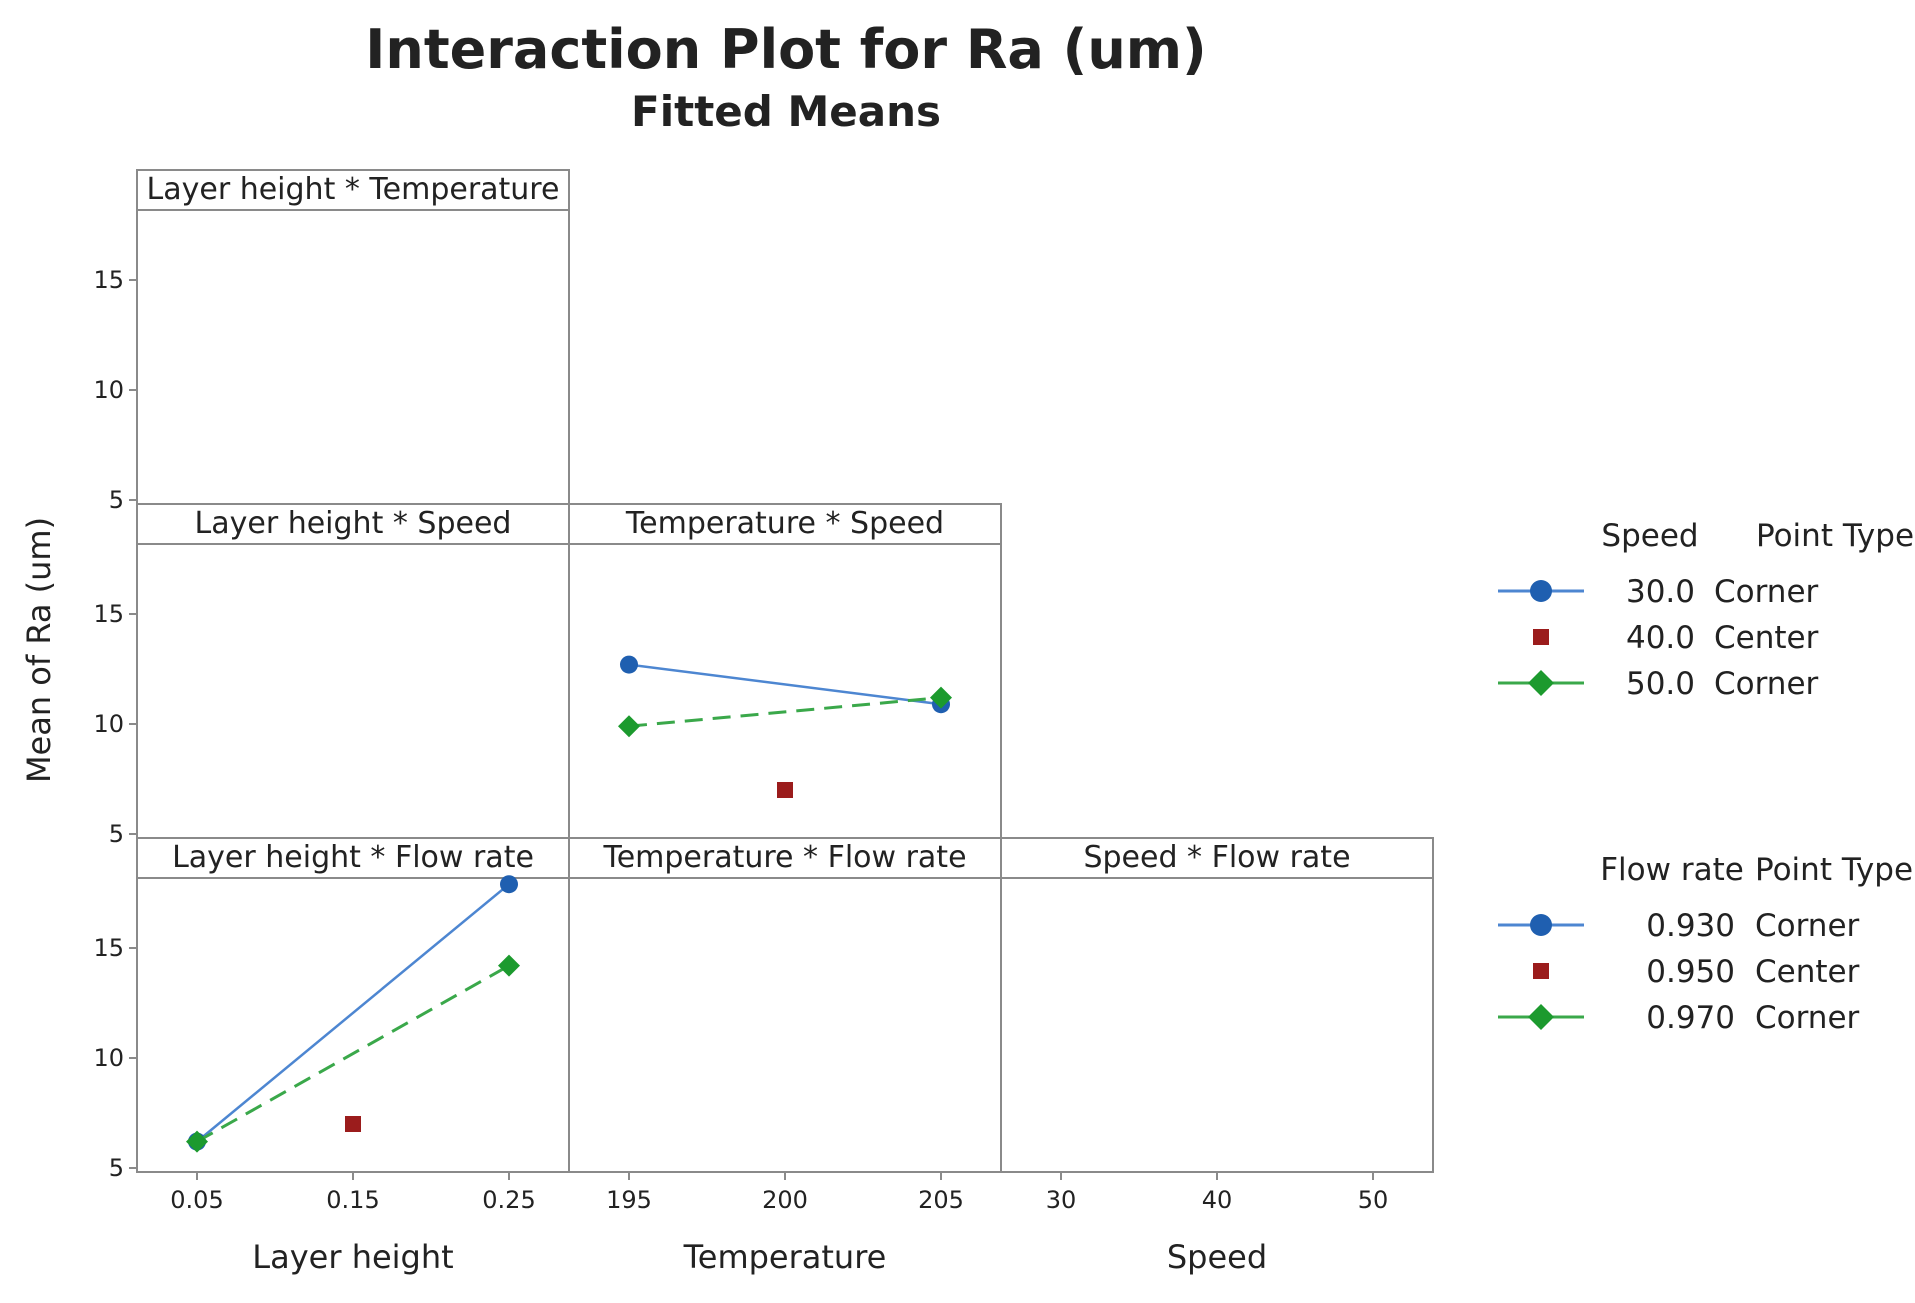  What do you see at coordinates (508, 1200) in the screenshot?
I see `x-tick-label: 0.25` at bounding box center [508, 1200].